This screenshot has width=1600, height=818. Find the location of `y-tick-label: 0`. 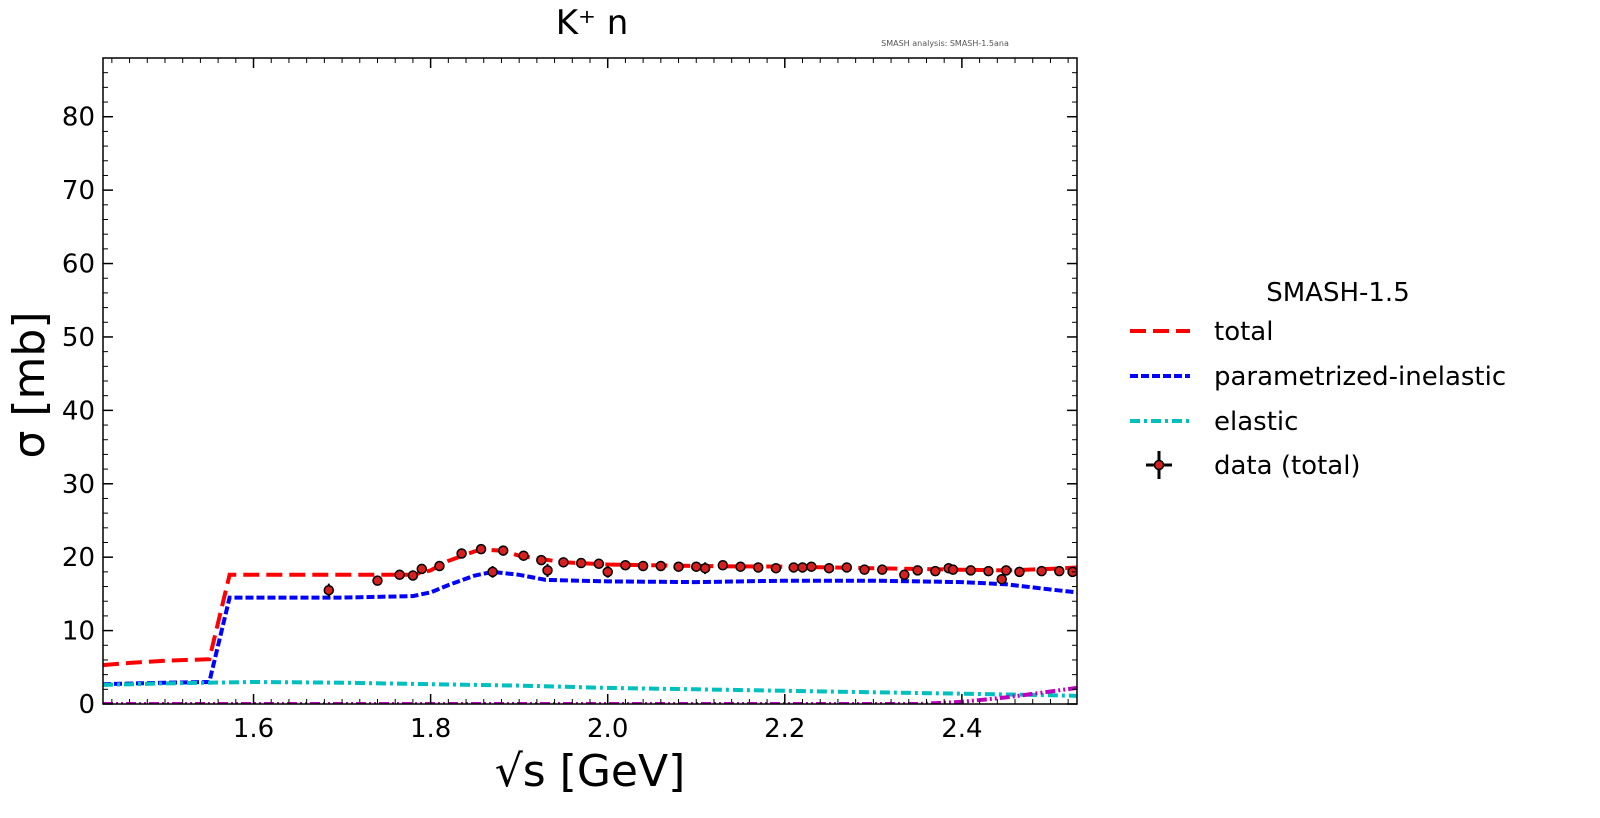

y-tick-label: 0 is located at coordinates (86, 705).